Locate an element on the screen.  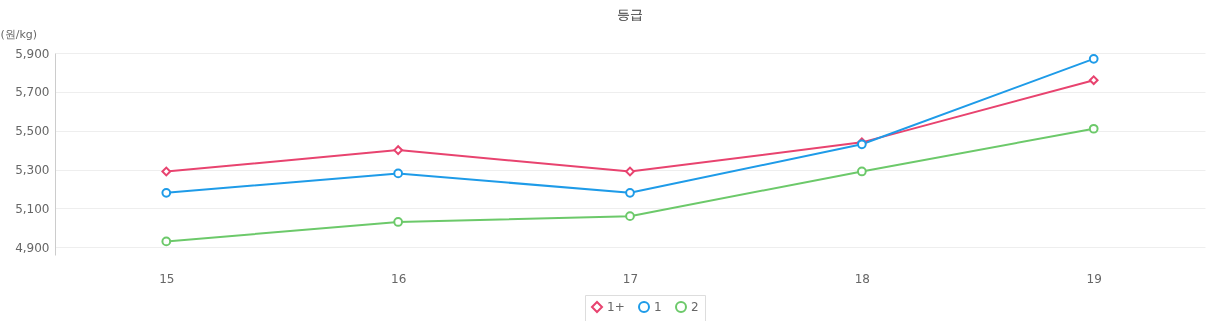
x-tick-label: 18 is located at coordinates (862, 278).